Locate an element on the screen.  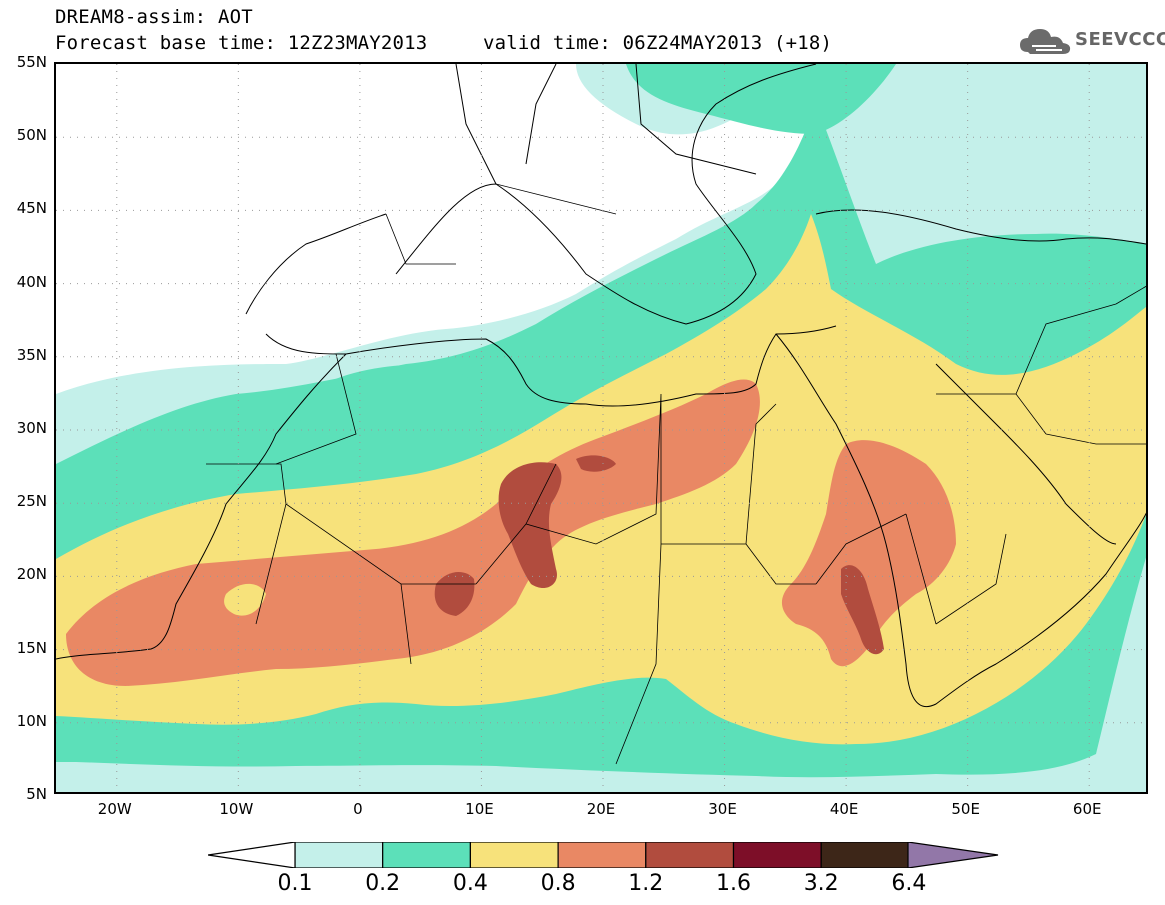
colorbar is located at coordinates (603, 855).